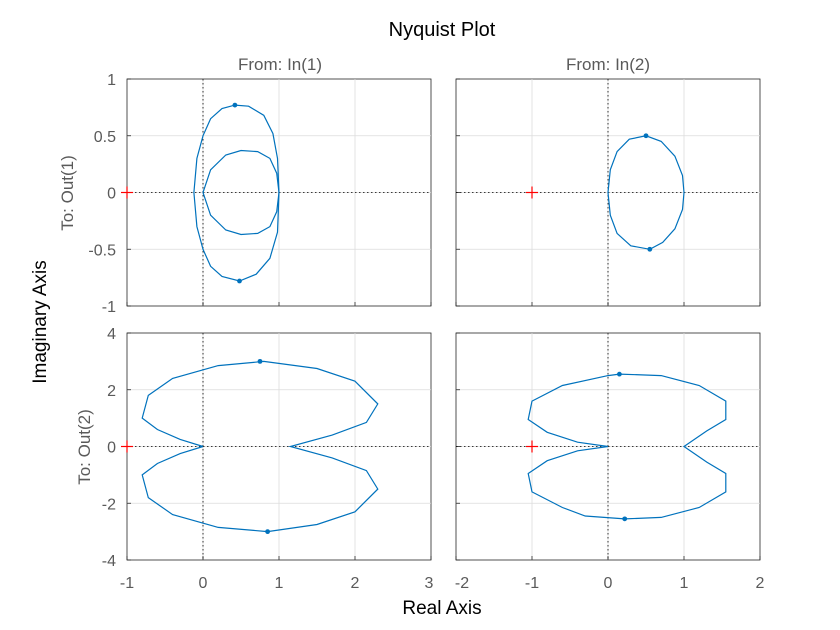  Describe the element at coordinates (105, 137) in the screenshot. I see `y-tick-label: 0.5` at that location.